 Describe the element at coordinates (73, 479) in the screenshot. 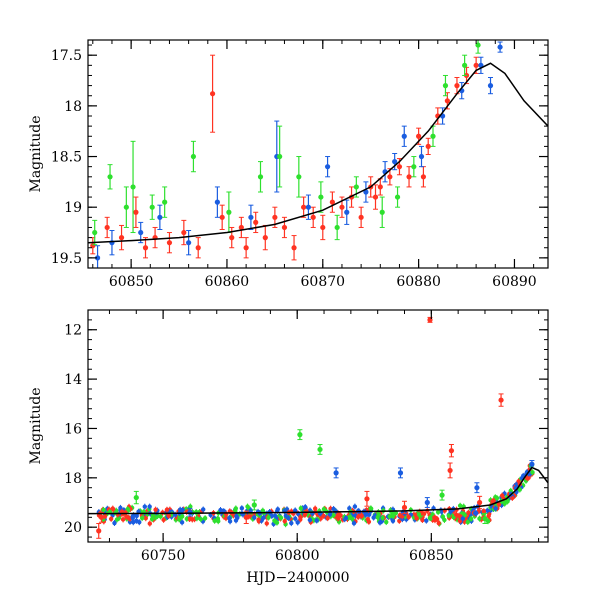

I see `y-tick-label: 18` at that location.